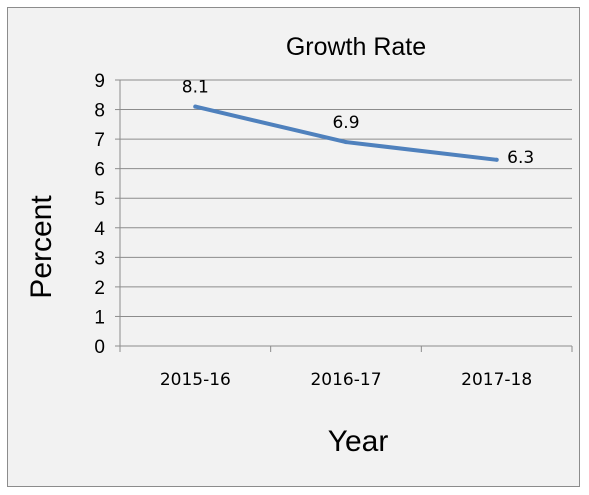  Describe the element at coordinates (99, 229) in the screenshot. I see `y-tick-label: 4` at that location.